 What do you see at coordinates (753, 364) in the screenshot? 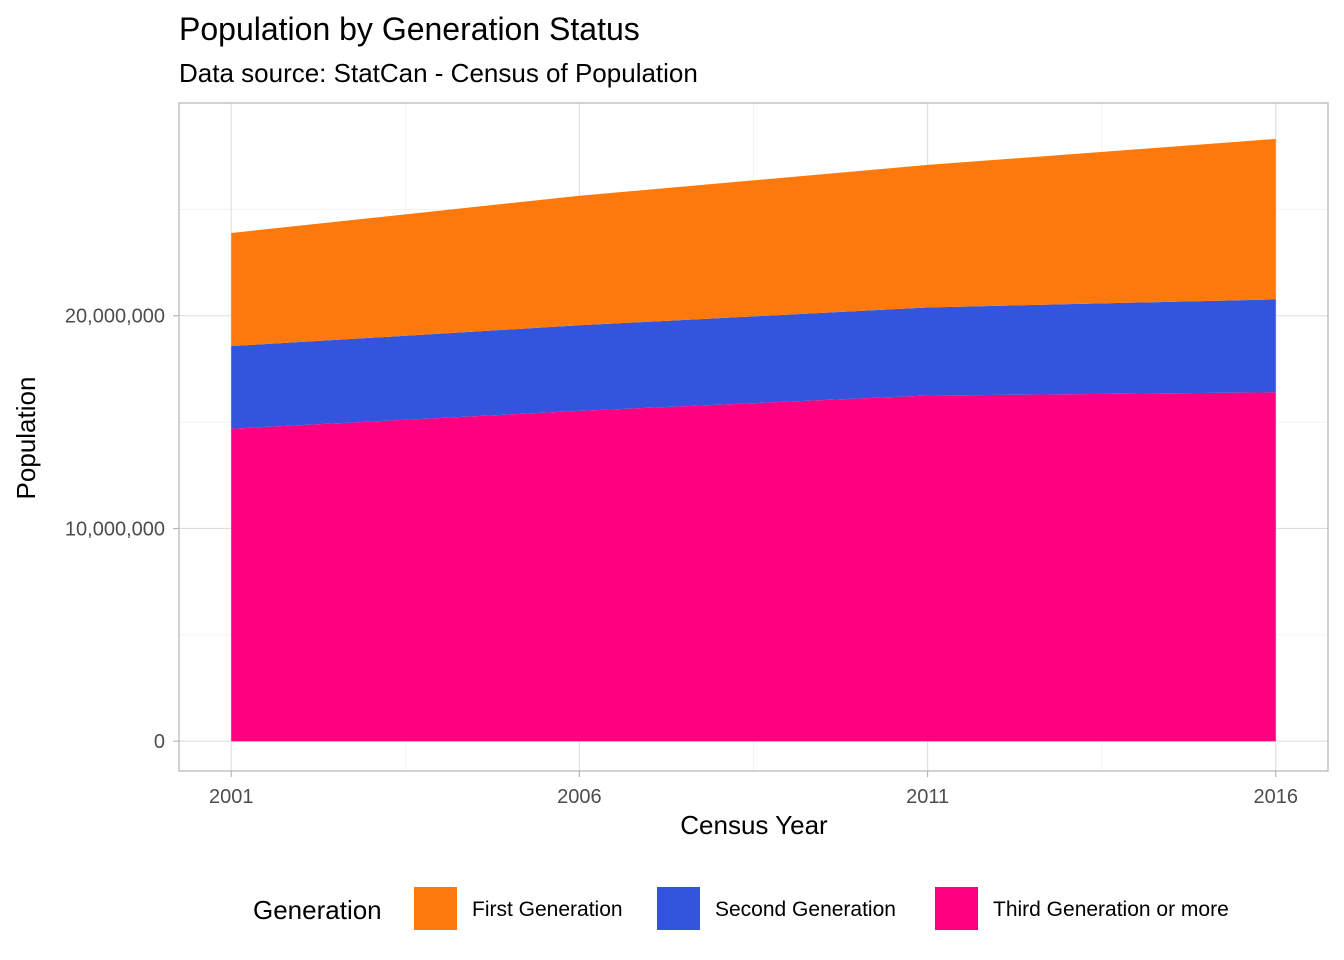
I see `area-second-generation` at bounding box center [753, 364].